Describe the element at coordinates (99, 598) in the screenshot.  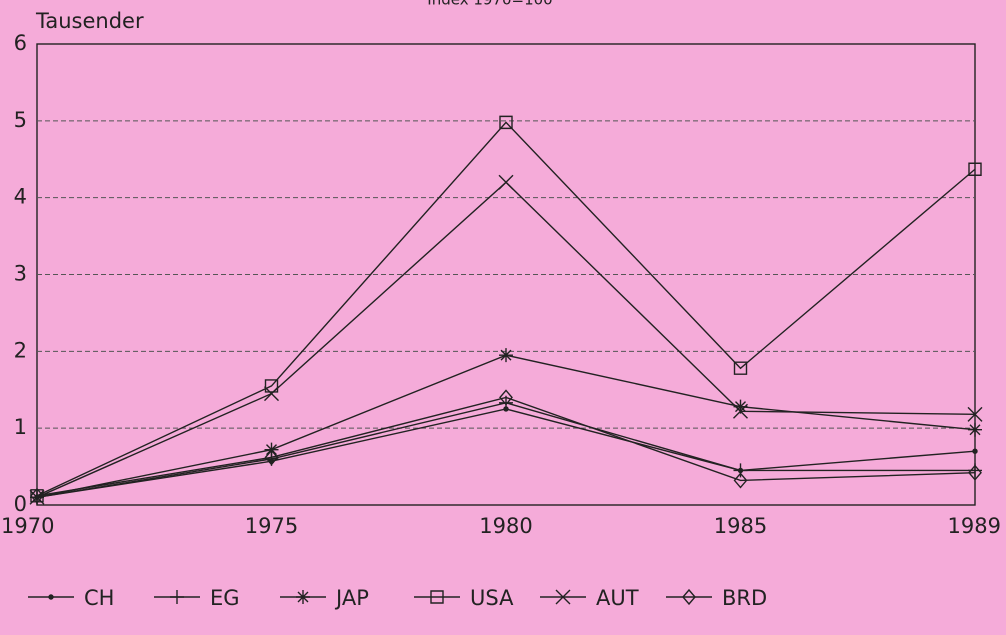
I see `legend-label: CH` at that location.